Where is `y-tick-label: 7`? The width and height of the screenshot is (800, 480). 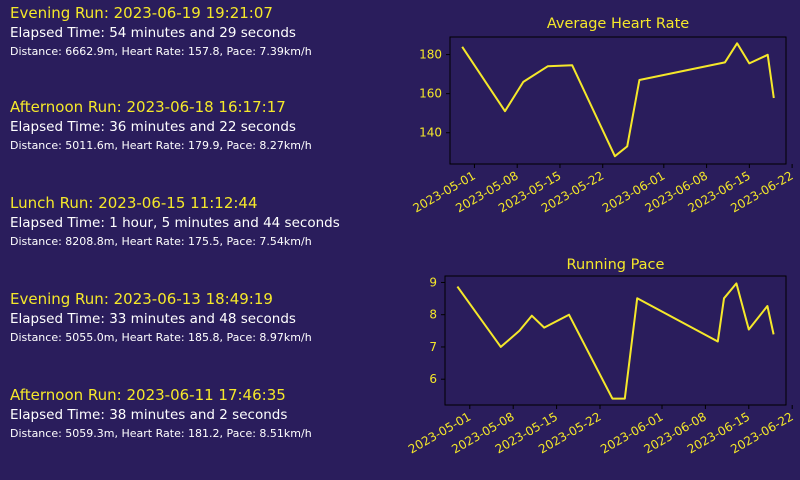 y-tick-label: 7 is located at coordinates (433, 347).